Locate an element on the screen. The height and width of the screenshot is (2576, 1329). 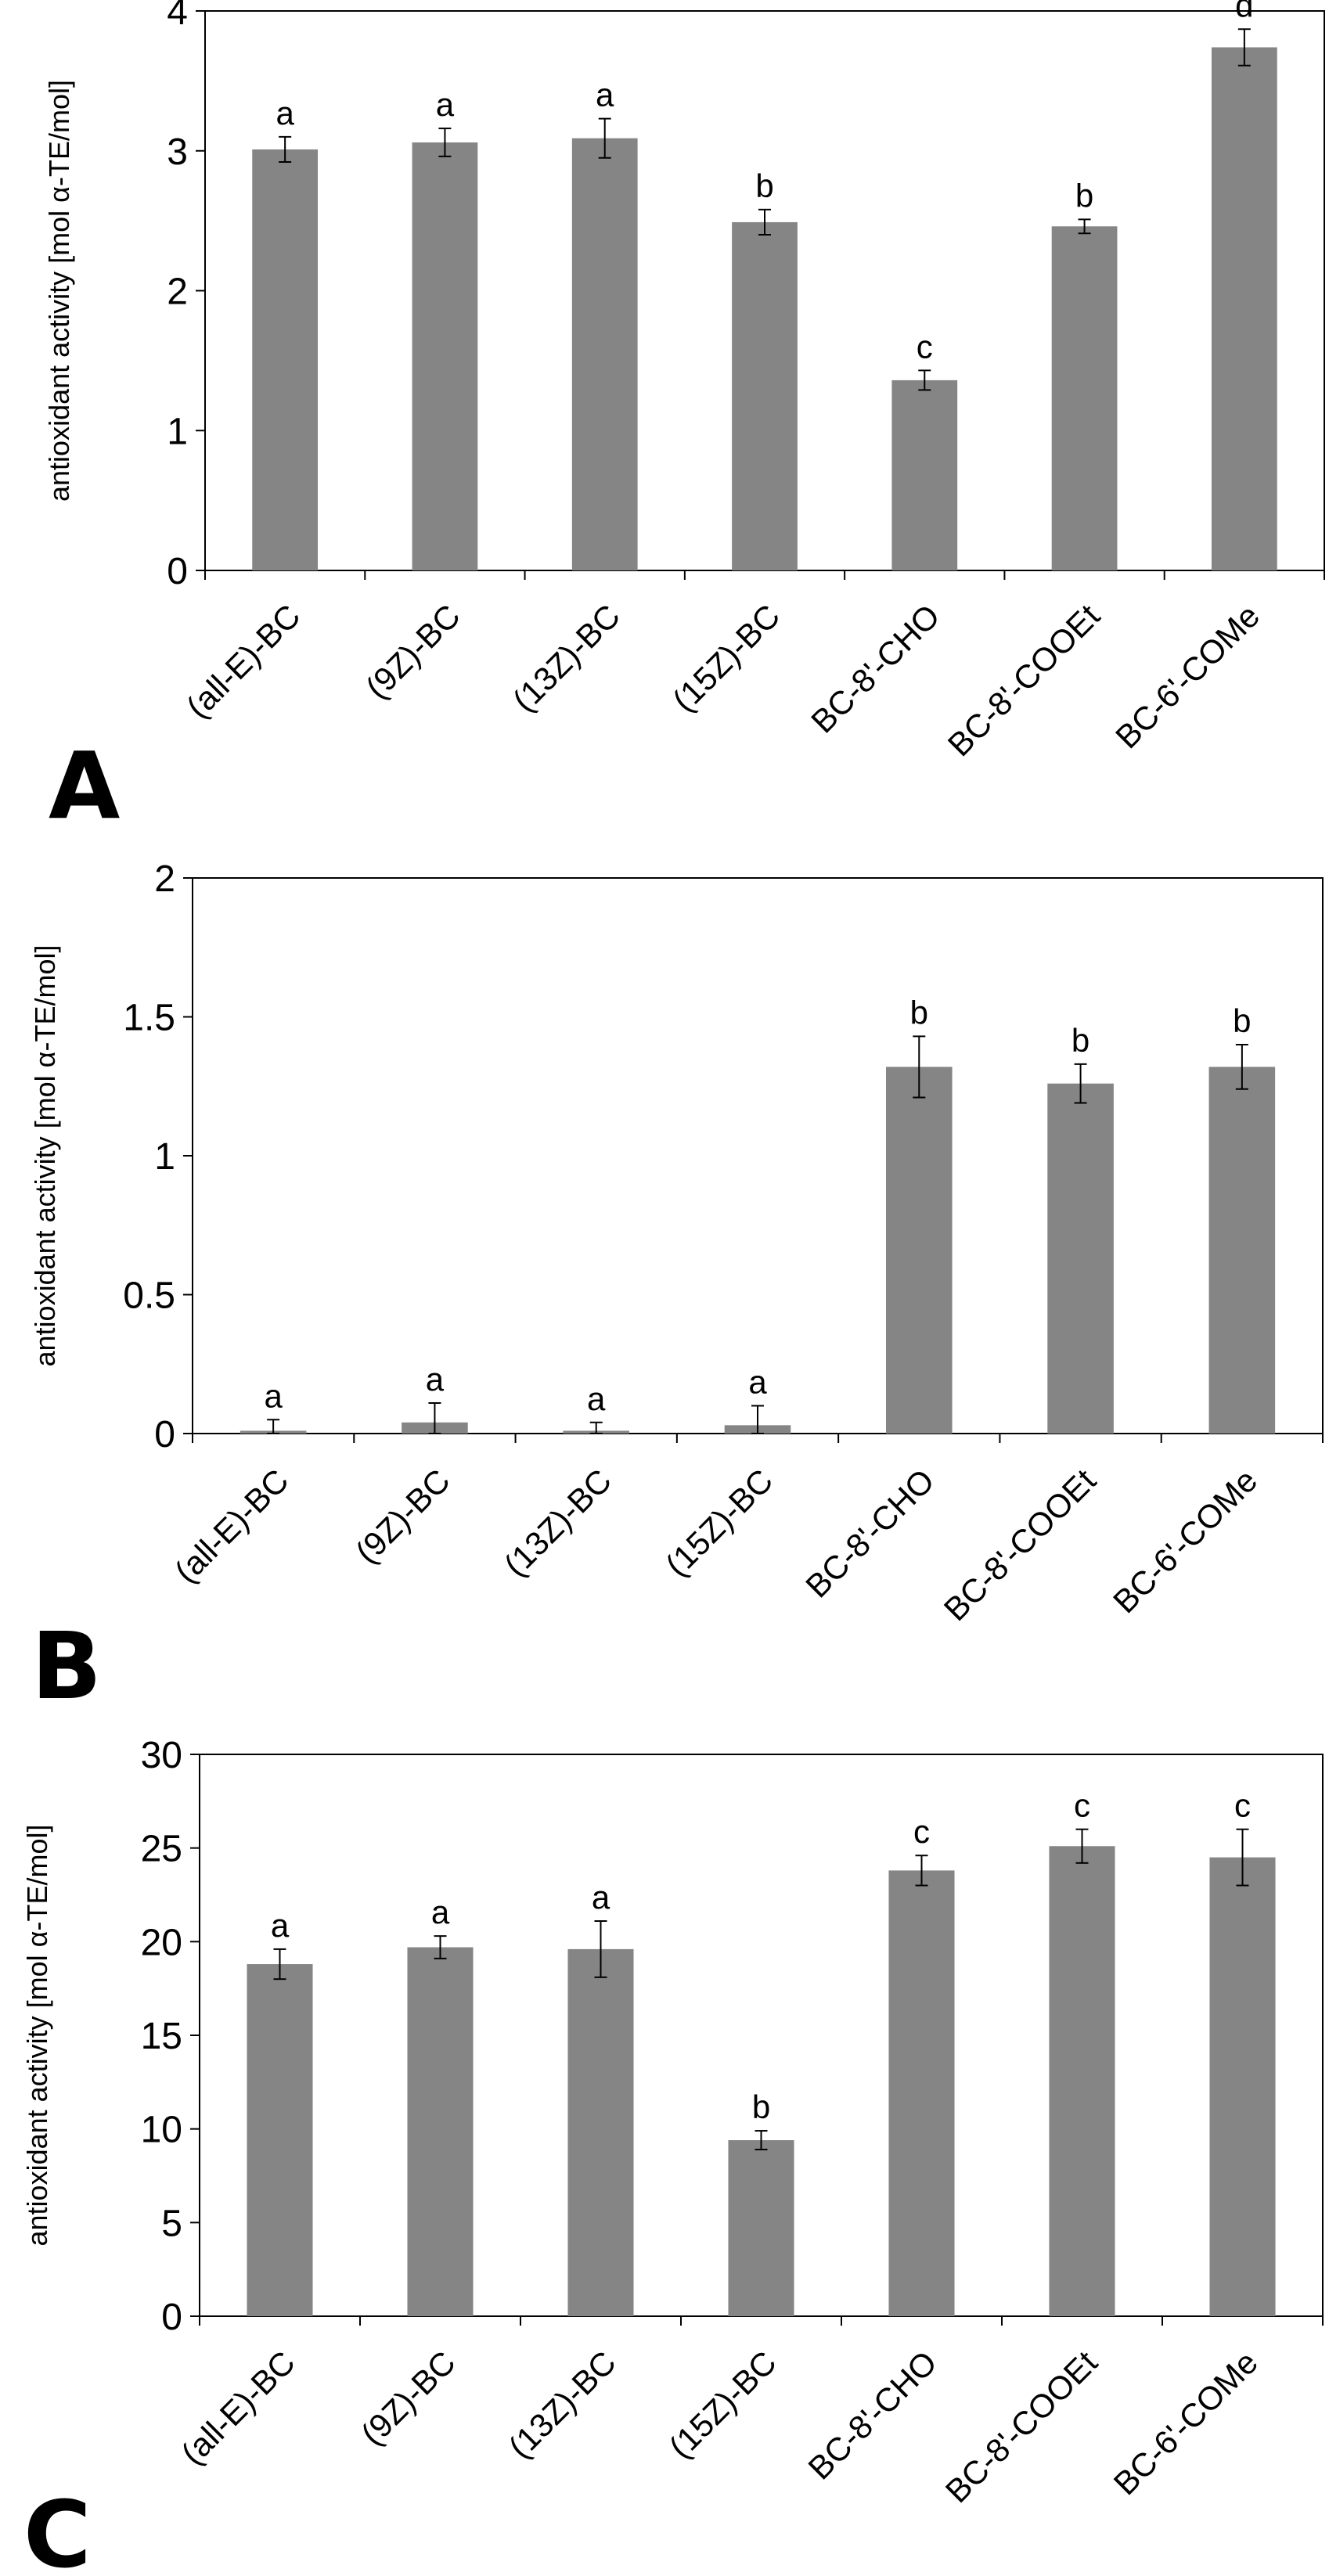
y-tick-label: 30 is located at coordinates (161, 1755).